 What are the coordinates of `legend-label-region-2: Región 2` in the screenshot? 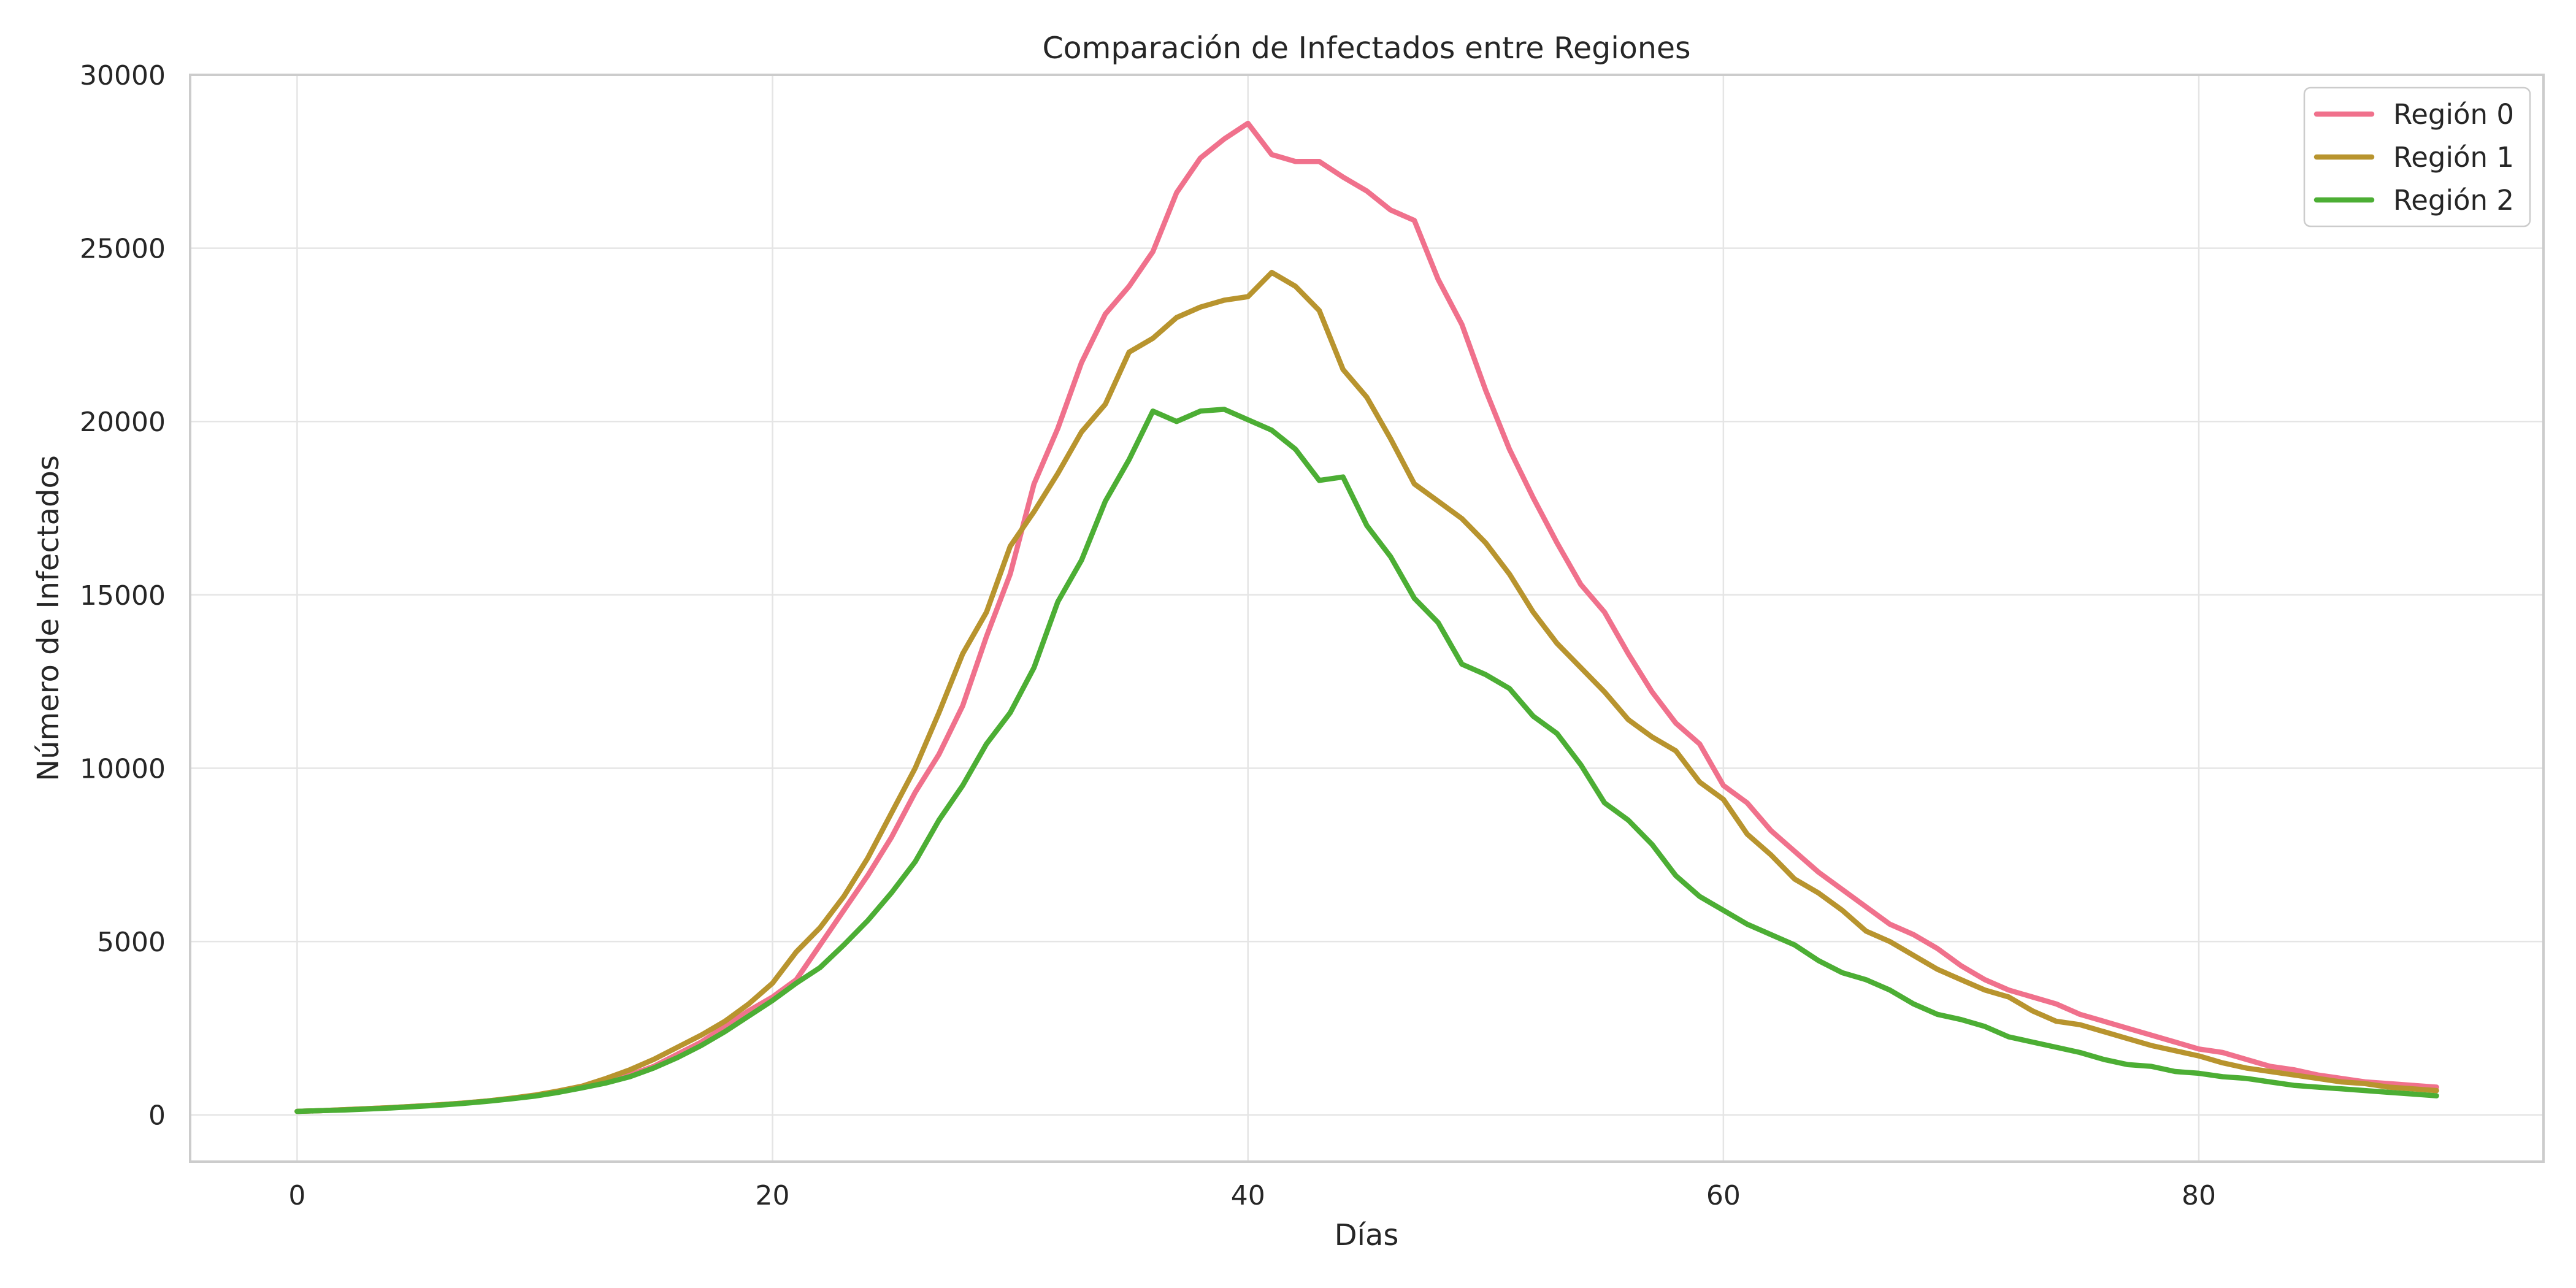 It's located at (2453, 200).